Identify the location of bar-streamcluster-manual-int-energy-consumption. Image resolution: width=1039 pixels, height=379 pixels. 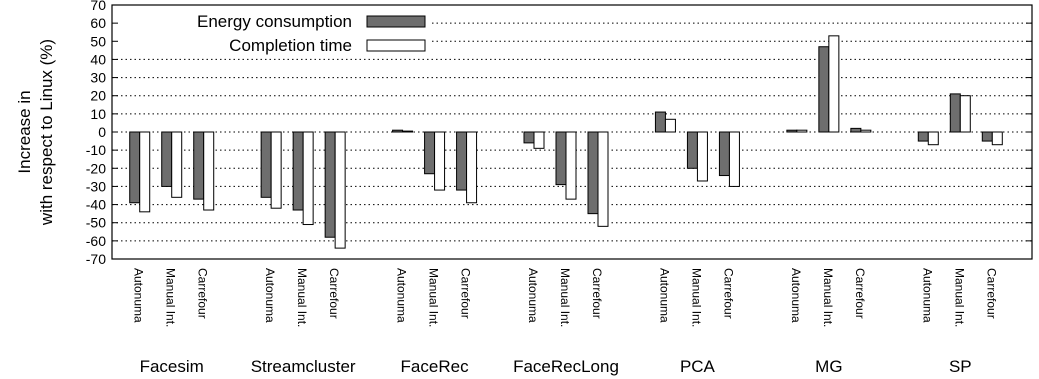
(298, 171).